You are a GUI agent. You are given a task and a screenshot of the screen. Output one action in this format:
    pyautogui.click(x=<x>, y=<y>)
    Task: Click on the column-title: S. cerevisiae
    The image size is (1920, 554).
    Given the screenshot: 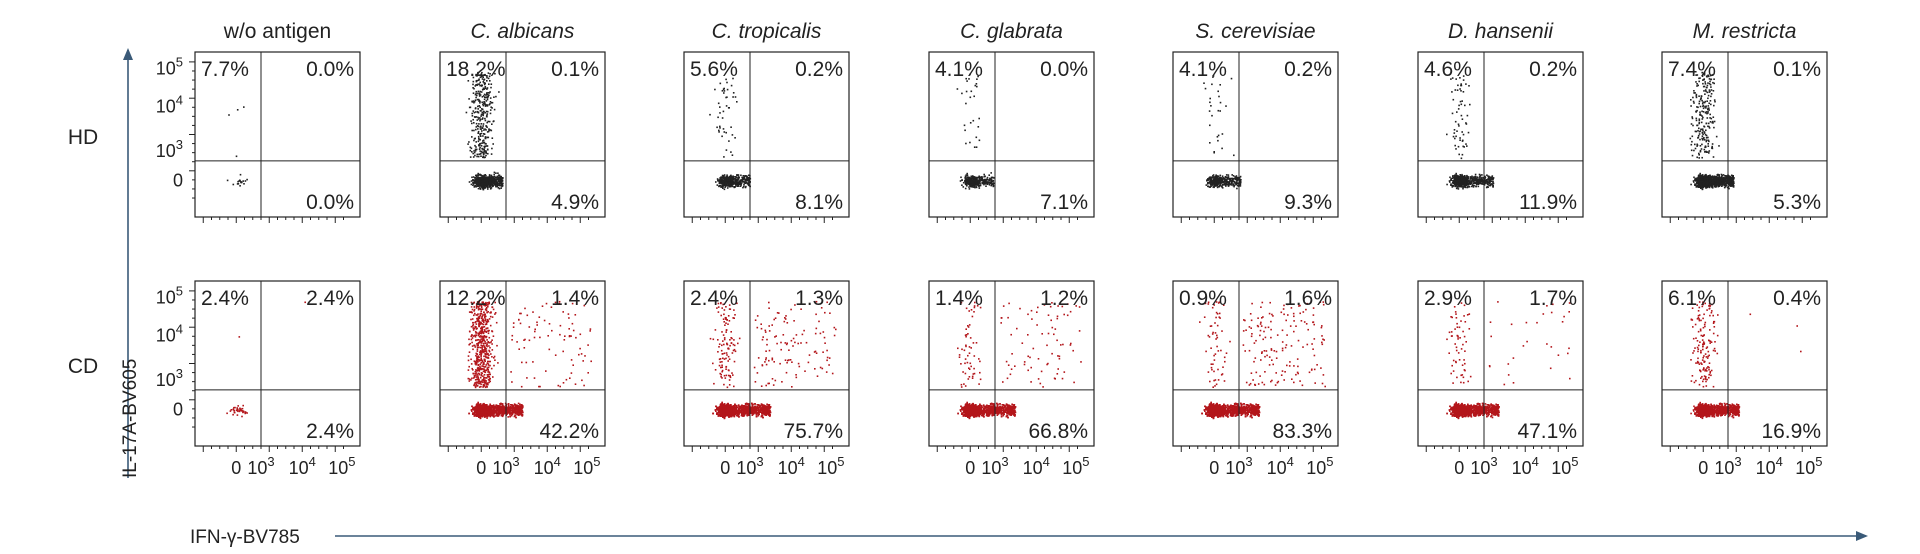 What is the action you would take?
    pyautogui.click(x=1255, y=31)
    